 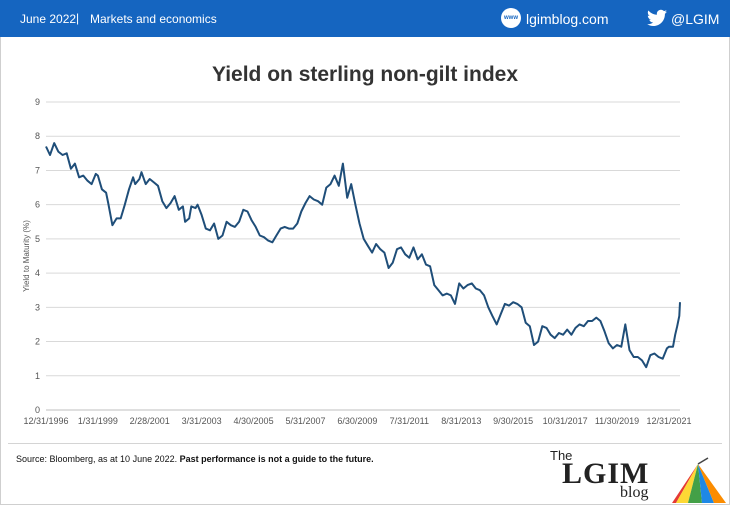 I want to click on y-tick-label: 3, so click(x=37, y=307).